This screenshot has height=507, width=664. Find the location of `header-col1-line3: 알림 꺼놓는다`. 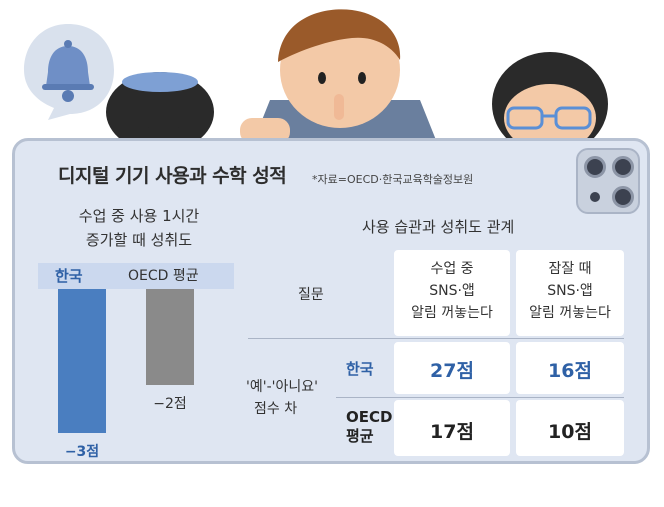

header-col1-line3: 알림 꺼놓는다 is located at coordinates (452, 313).